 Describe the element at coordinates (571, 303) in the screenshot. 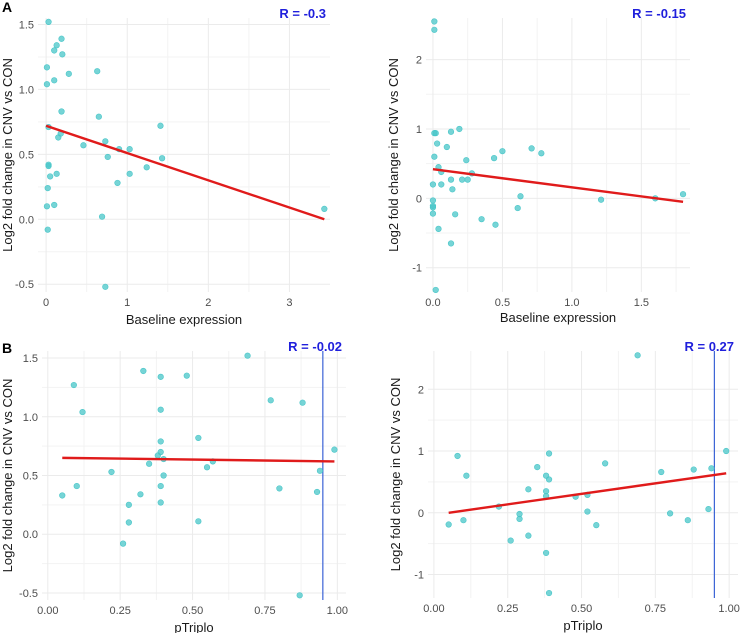

I see `x-tick-label: 1.0` at that location.